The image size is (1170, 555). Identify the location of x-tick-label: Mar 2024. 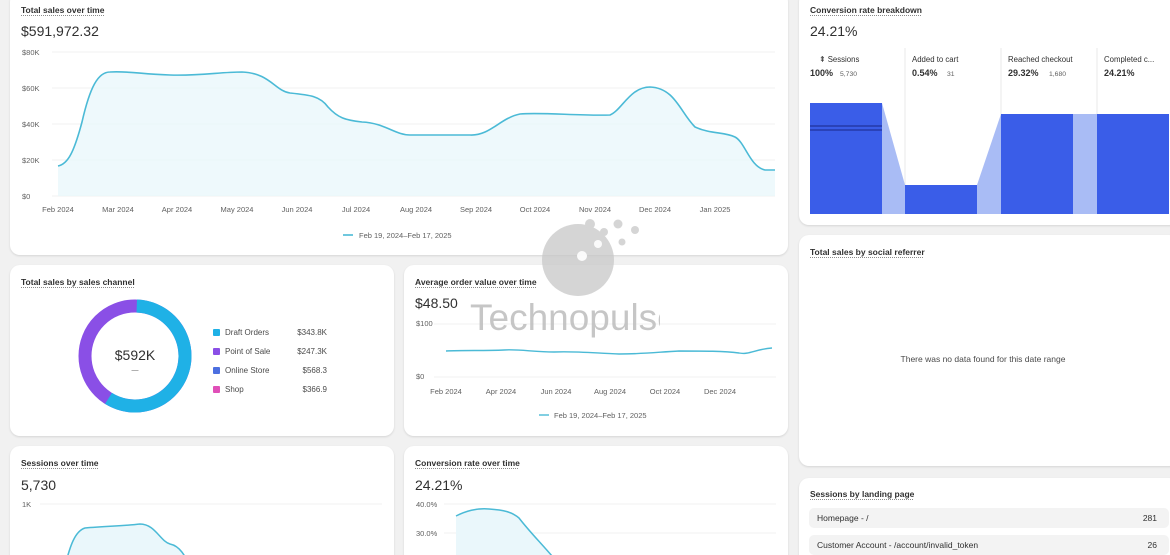
(118, 209).